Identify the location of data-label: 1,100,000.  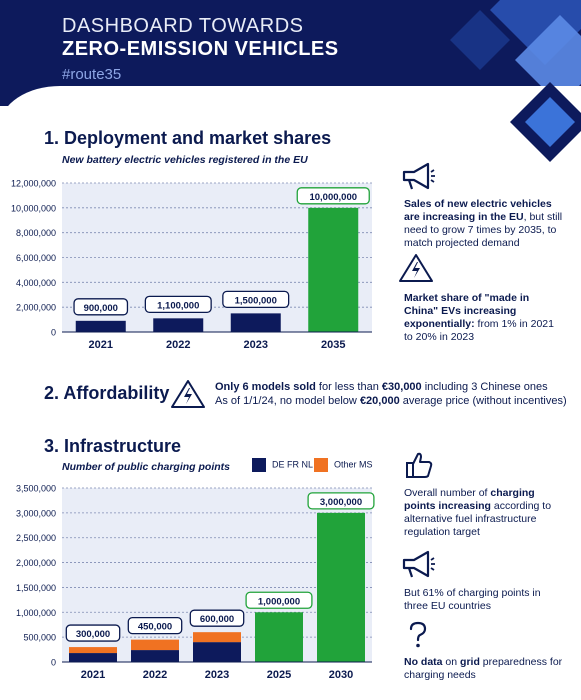
(178, 305).